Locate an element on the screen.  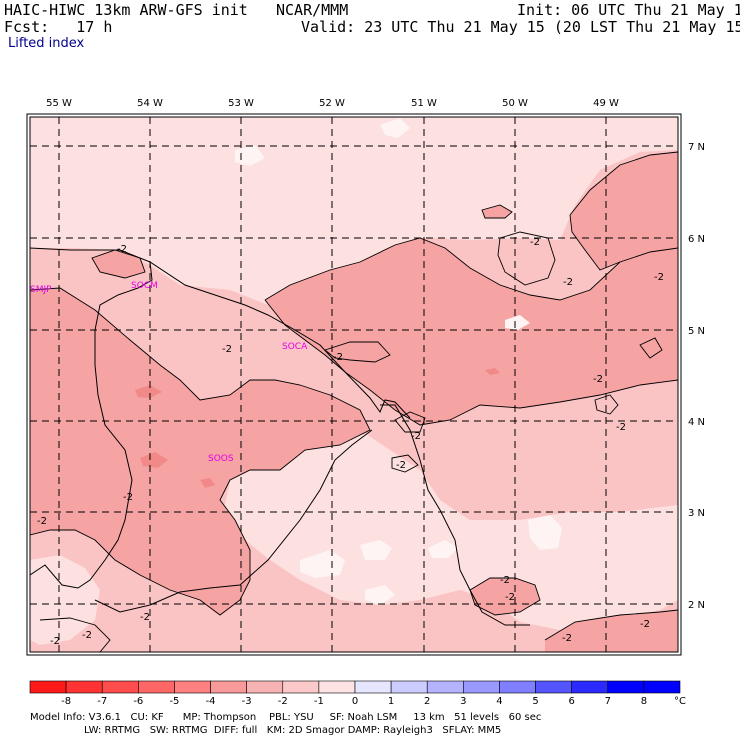
dark-region-south-east-corner is located at coordinates (611, 631).